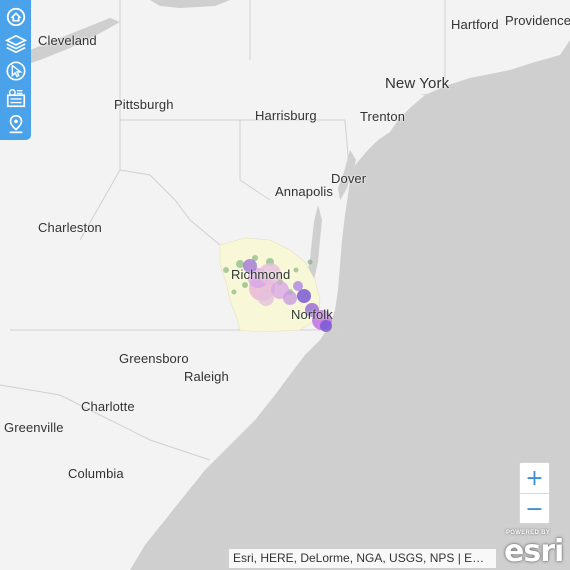 The height and width of the screenshot is (570, 570). Describe the element at coordinates (96, 473) in the screenshot. I see `city-label: Columbia` at that location.